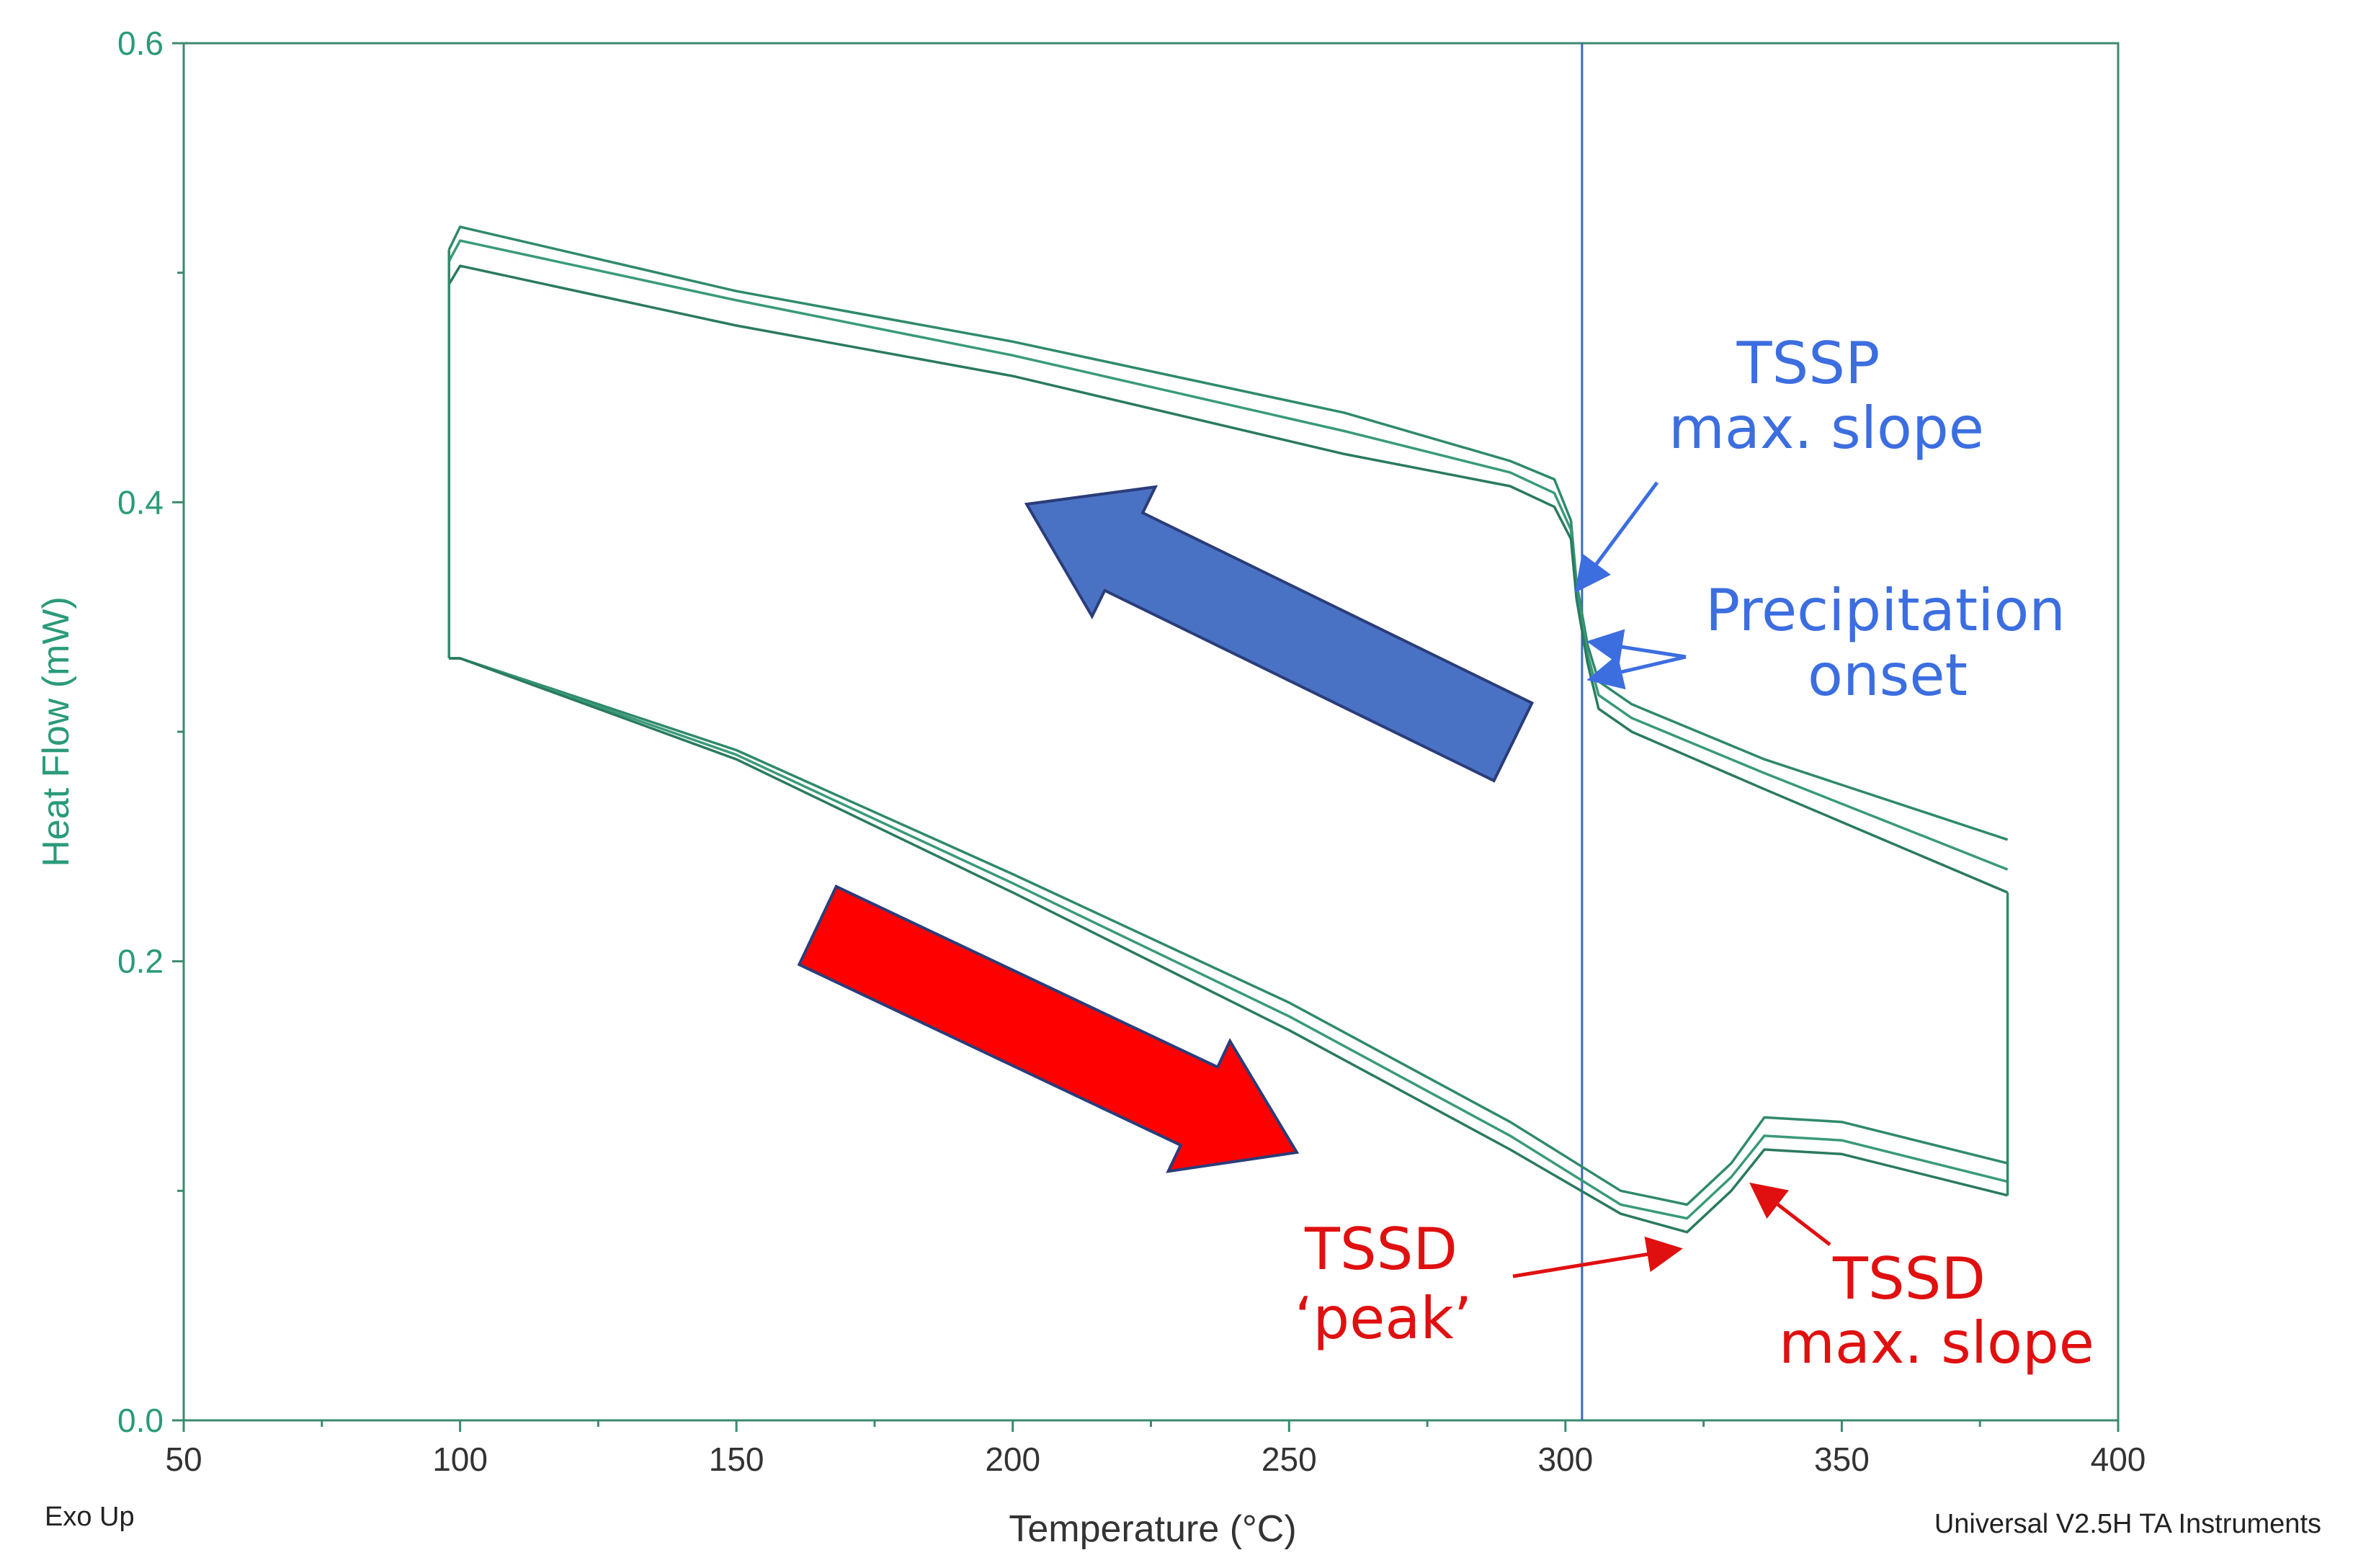 The image size is (2353, 1568). I want to click on annotation-tssd-slope-line-2: max. slope, so click(1936, 1342).